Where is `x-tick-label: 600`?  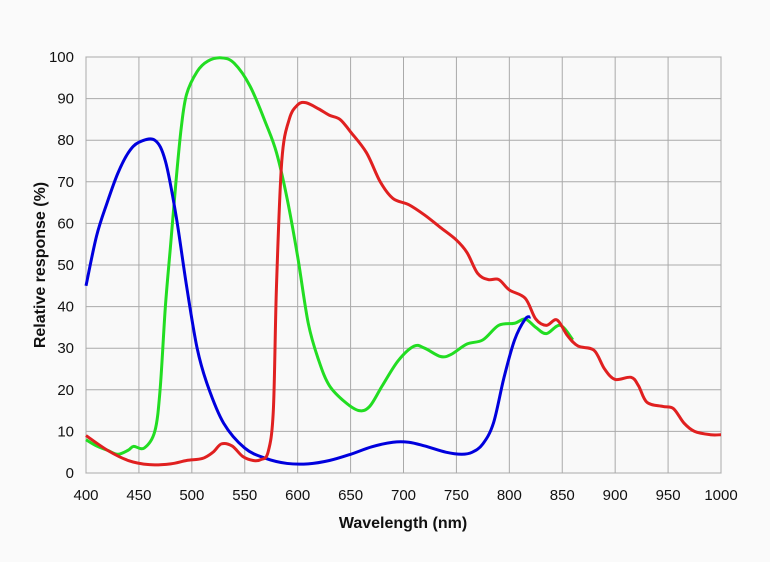
x-tick-label: 600 is located at coordinates (297, 495).